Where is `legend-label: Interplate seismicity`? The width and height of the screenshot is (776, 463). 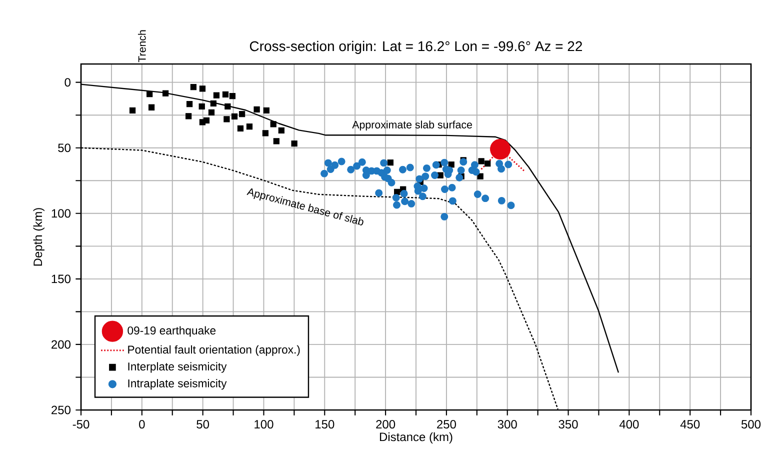
legend-label: Interplate seismicity is located at coordinates (177, 367).